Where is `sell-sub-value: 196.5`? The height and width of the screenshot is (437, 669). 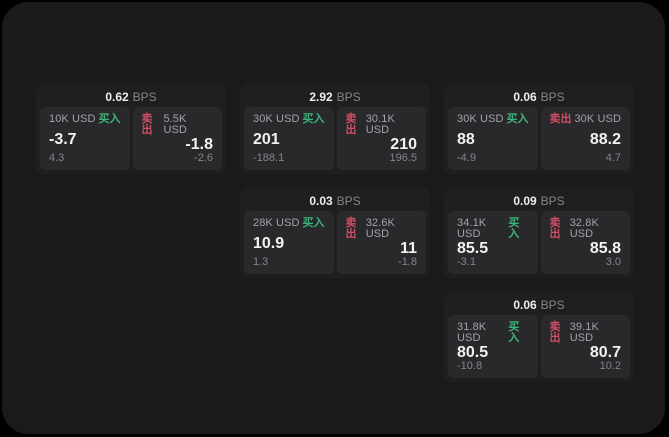
sell-sub-value: 196.5 is located at coordinates (403, 158).